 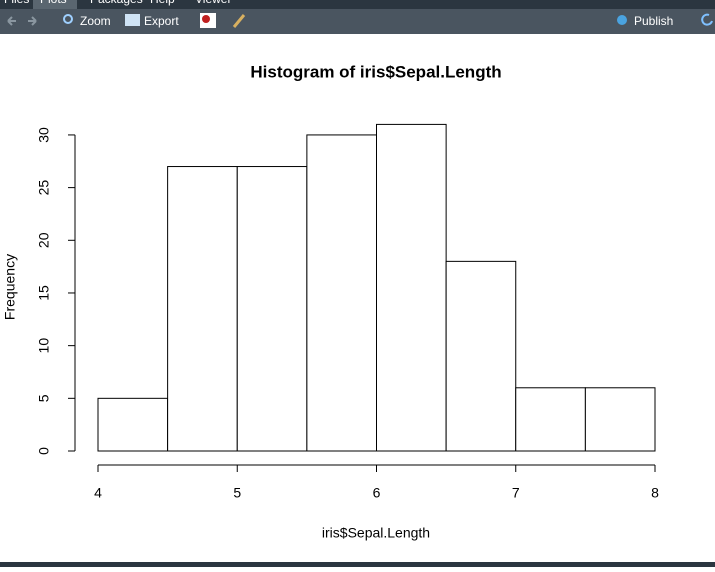 What do you see at coordinates (622, 20) in the screenshot?
I see `publish-icon` at bounding box center [622, 20].